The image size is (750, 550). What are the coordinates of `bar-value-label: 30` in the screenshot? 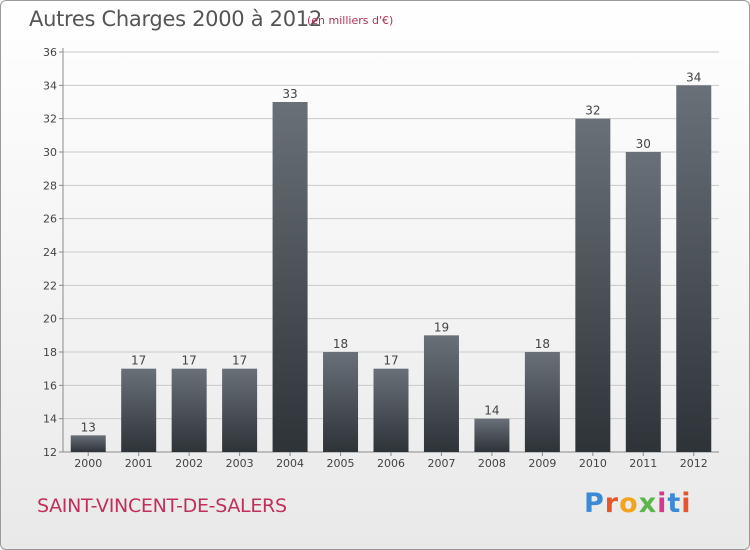 It's located at (643, 144).